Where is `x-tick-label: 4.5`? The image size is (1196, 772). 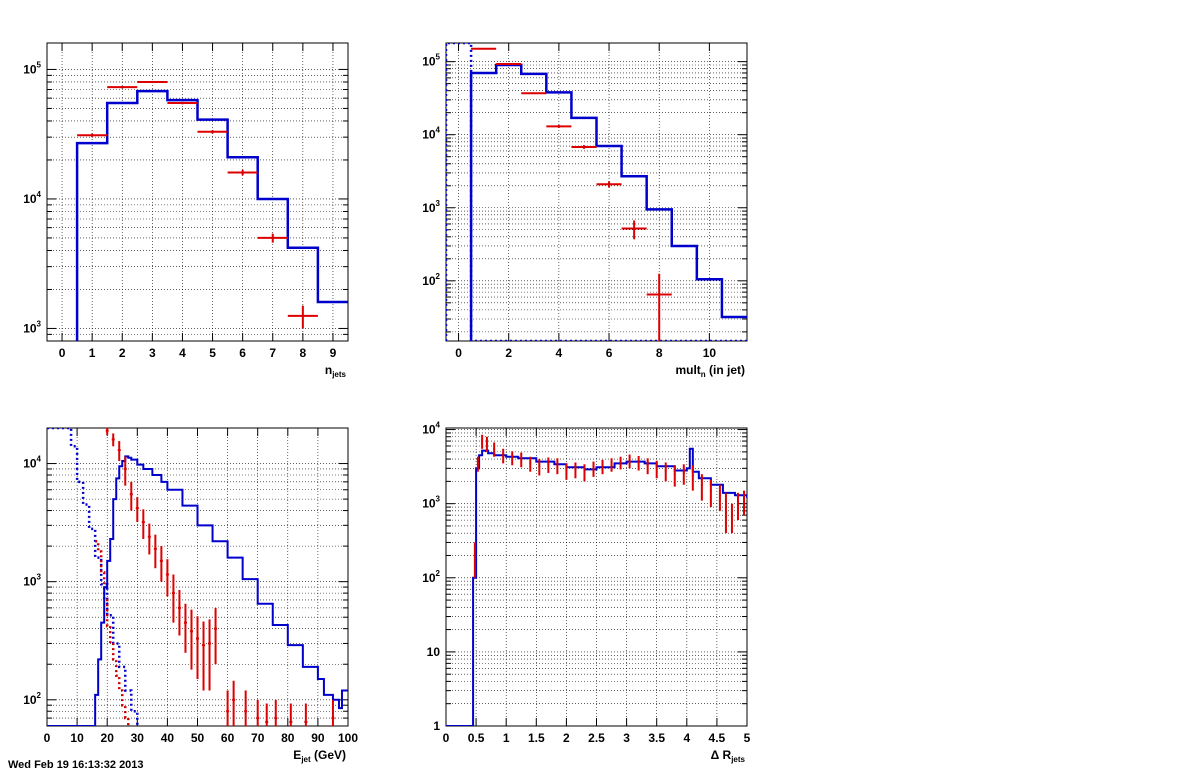 x-tick-label: 4.5 is located at coordinates (717, 738).